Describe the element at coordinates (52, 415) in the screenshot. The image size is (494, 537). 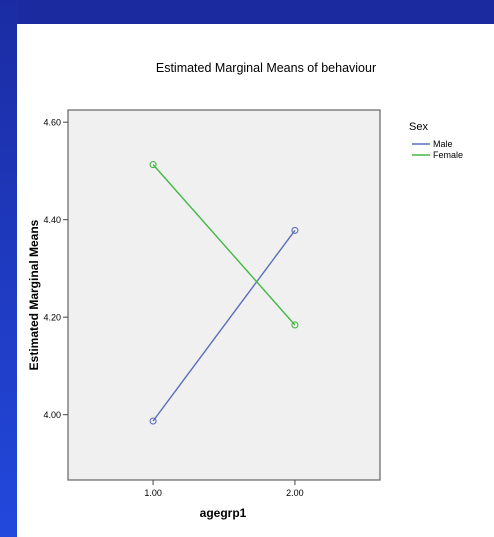
I see `y-tick-label: 4.00` at that location.